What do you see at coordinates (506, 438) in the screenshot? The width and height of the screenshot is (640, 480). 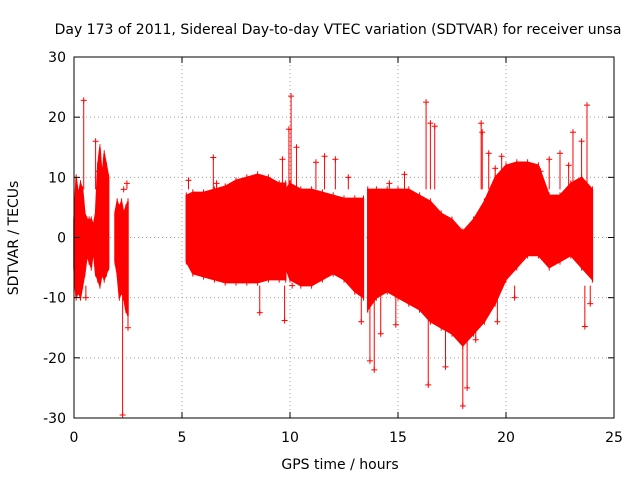 I see `x-tick-label: 20` at bounding box center [506, 438].